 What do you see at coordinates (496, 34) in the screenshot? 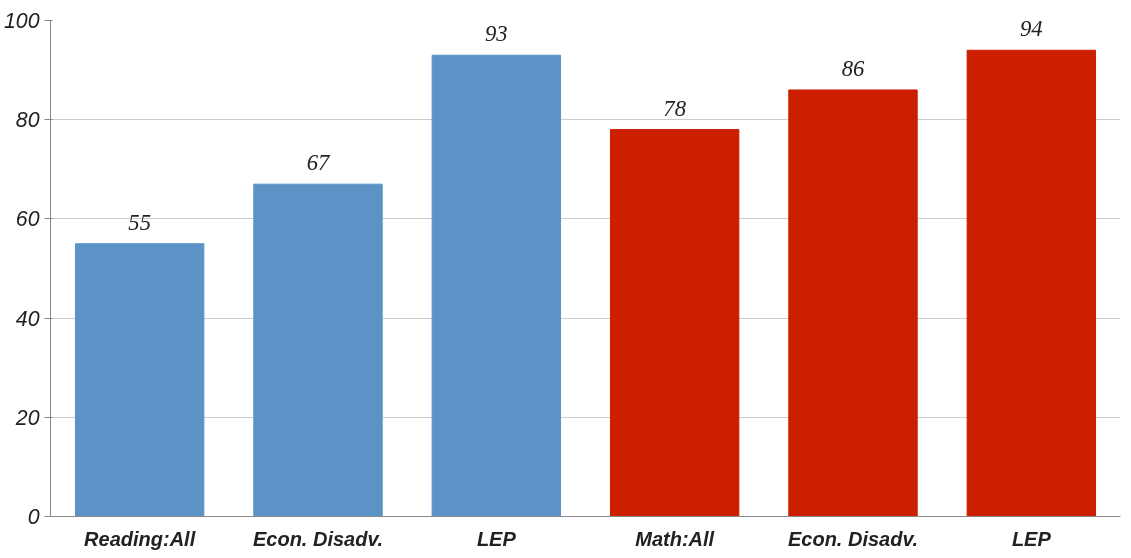
I see `data-label: 93` at bounding box center [496, 34].